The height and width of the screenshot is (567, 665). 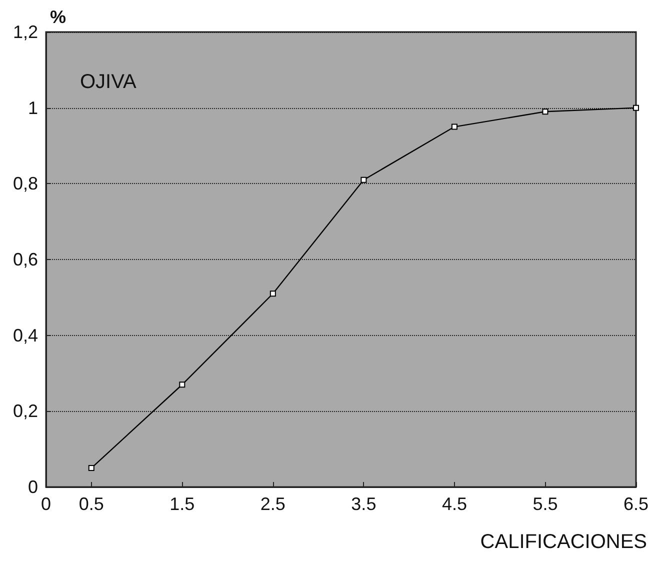 I want to click on x-tick-label: 2.5, so click(x=273, y=504).